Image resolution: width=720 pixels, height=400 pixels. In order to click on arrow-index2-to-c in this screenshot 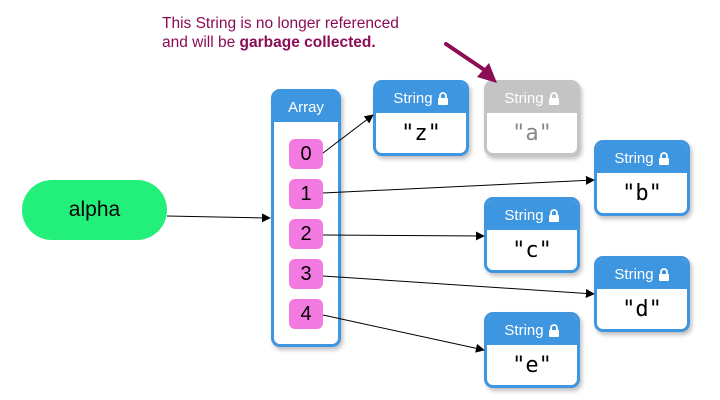, I will do `click(403, 236)`.